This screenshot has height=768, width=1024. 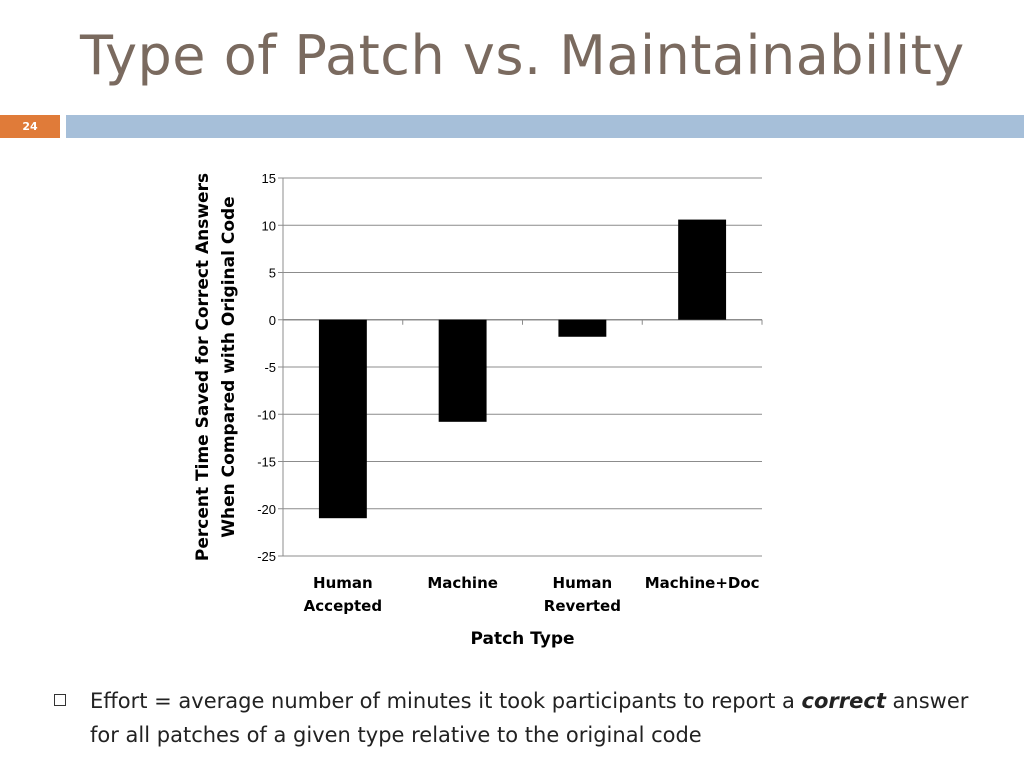 I want to click on y-axis-title: Percent Time Saved for Correct Answers, so click(x=203, y=367).